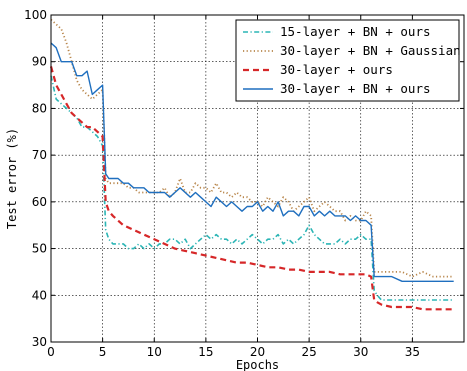 The width and height of the screenshot is (467, 371). Describe the element at coordinates (39, 249) in the screenshot. I see `y-tick-label: 50` at that location.